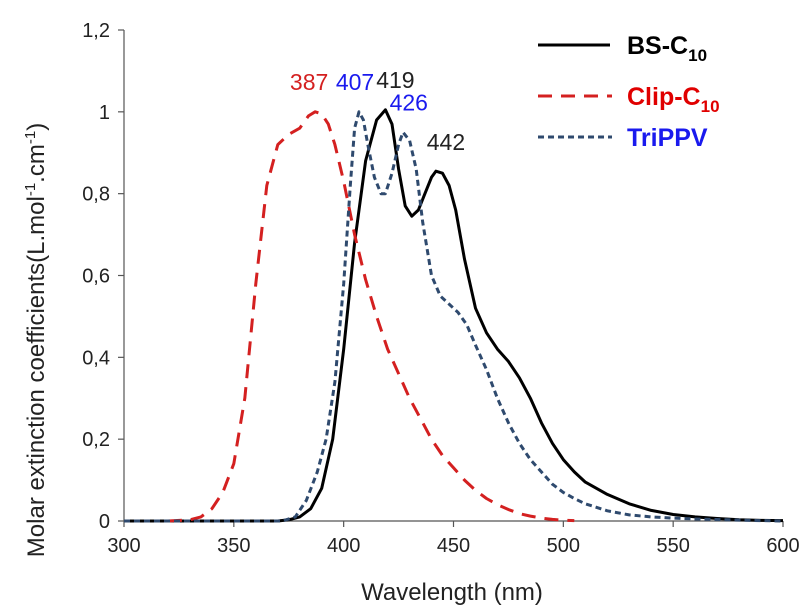 The width and height of the screenshot is (801, 608). Describe the element at coordinates (446, 142) in the screenshot. I see `peak-label-442: 442` at that location.